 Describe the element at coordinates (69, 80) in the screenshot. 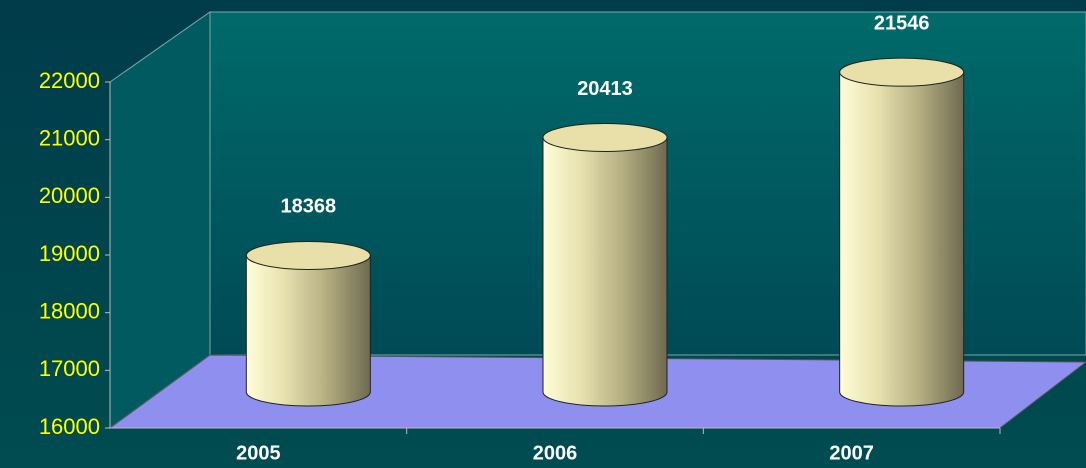

I see `y-tick-label: 22000` at that location.